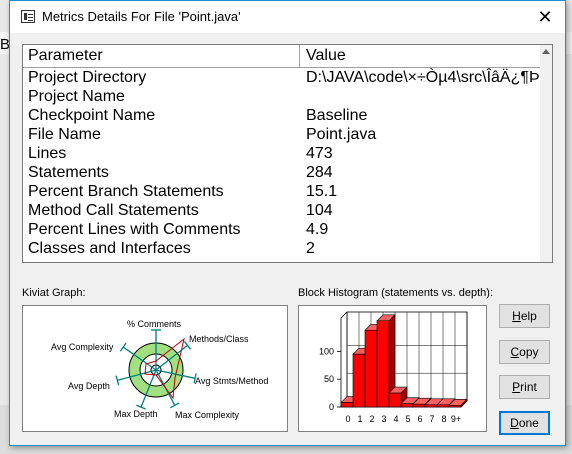 This screenshot has width=572, height=454. What do you see at coordinates (282, 249) in the screenshot?
I see `table-row: Classes and Interfaces 2` at bounding box center [282, 249].